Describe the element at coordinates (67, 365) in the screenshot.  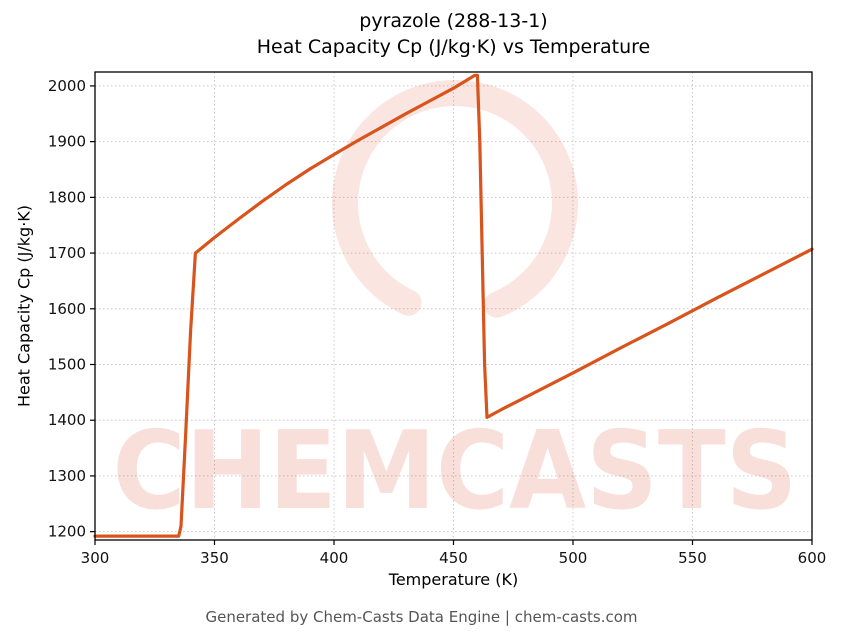
I see `y-tick-label: 1500` at that location.